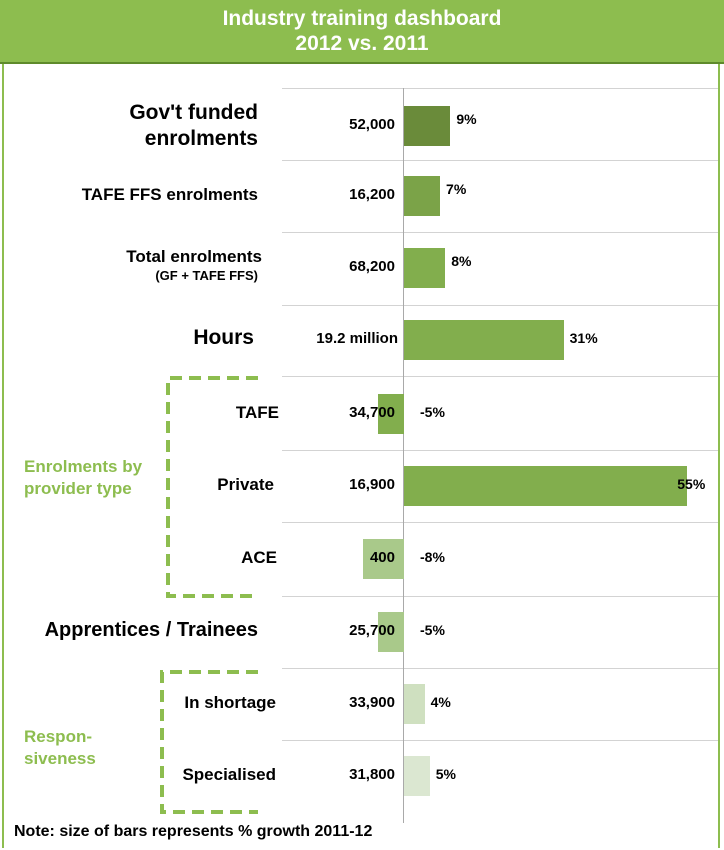 Image resolution: width=724 pixels, height=850 pixels. I want to click on category-label: Apprentices / Trainees, so click(151, 630).